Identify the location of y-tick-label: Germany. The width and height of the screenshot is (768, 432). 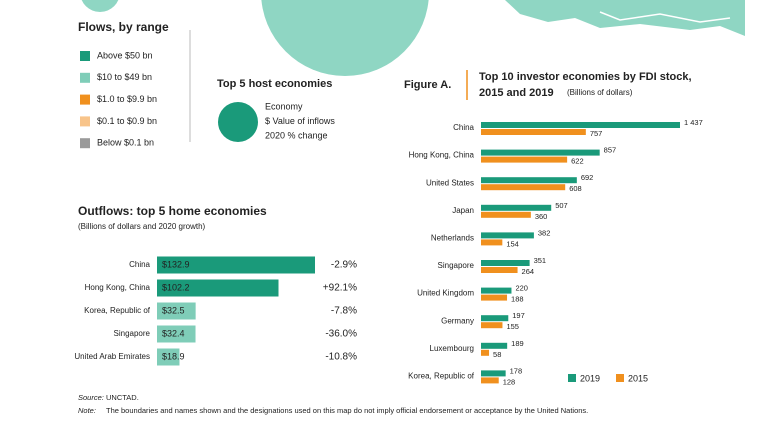
(457, 320).